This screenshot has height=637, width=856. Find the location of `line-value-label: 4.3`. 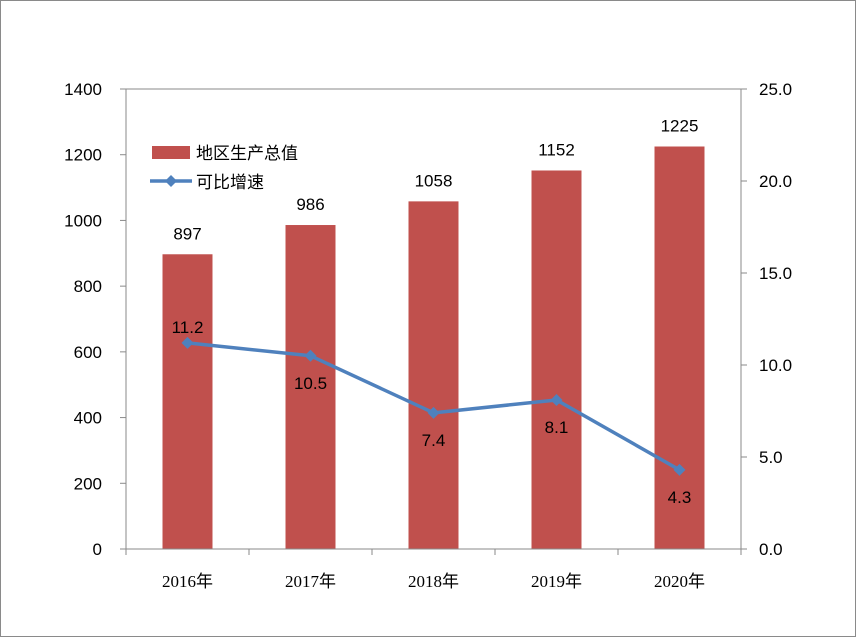

line-value-label: 4.3 is located at coordinates (680, 497).